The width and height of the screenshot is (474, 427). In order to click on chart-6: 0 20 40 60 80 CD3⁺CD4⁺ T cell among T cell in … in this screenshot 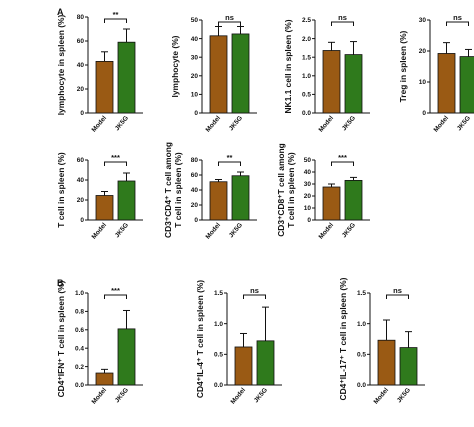, I will do `click(210, 191)`.